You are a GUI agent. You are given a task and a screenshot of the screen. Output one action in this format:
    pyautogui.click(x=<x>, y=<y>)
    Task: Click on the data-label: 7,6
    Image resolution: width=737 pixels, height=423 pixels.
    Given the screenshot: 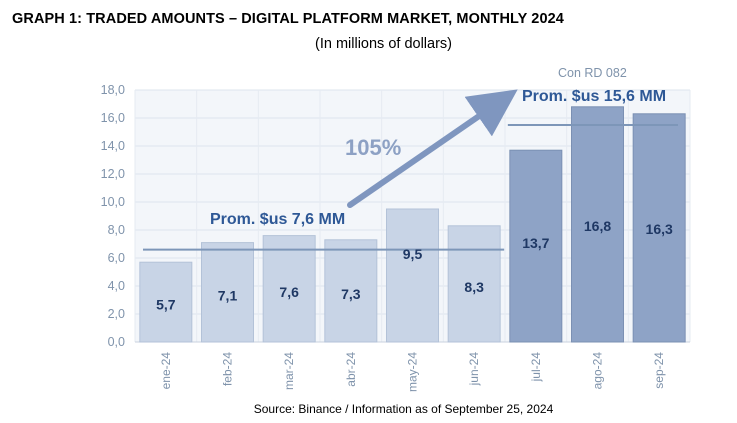 What is the action you would take?
    pyautogui.click(x=289, y=292)
    